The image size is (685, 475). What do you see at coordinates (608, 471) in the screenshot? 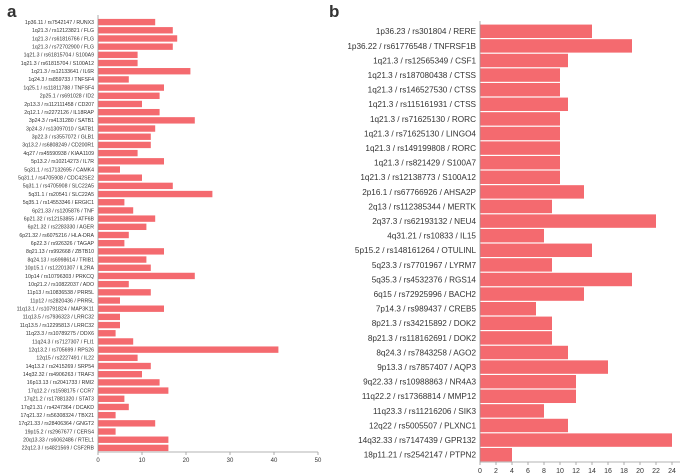
I see `x-tick-label-b-8: 16` at bounding box center [608, 471].